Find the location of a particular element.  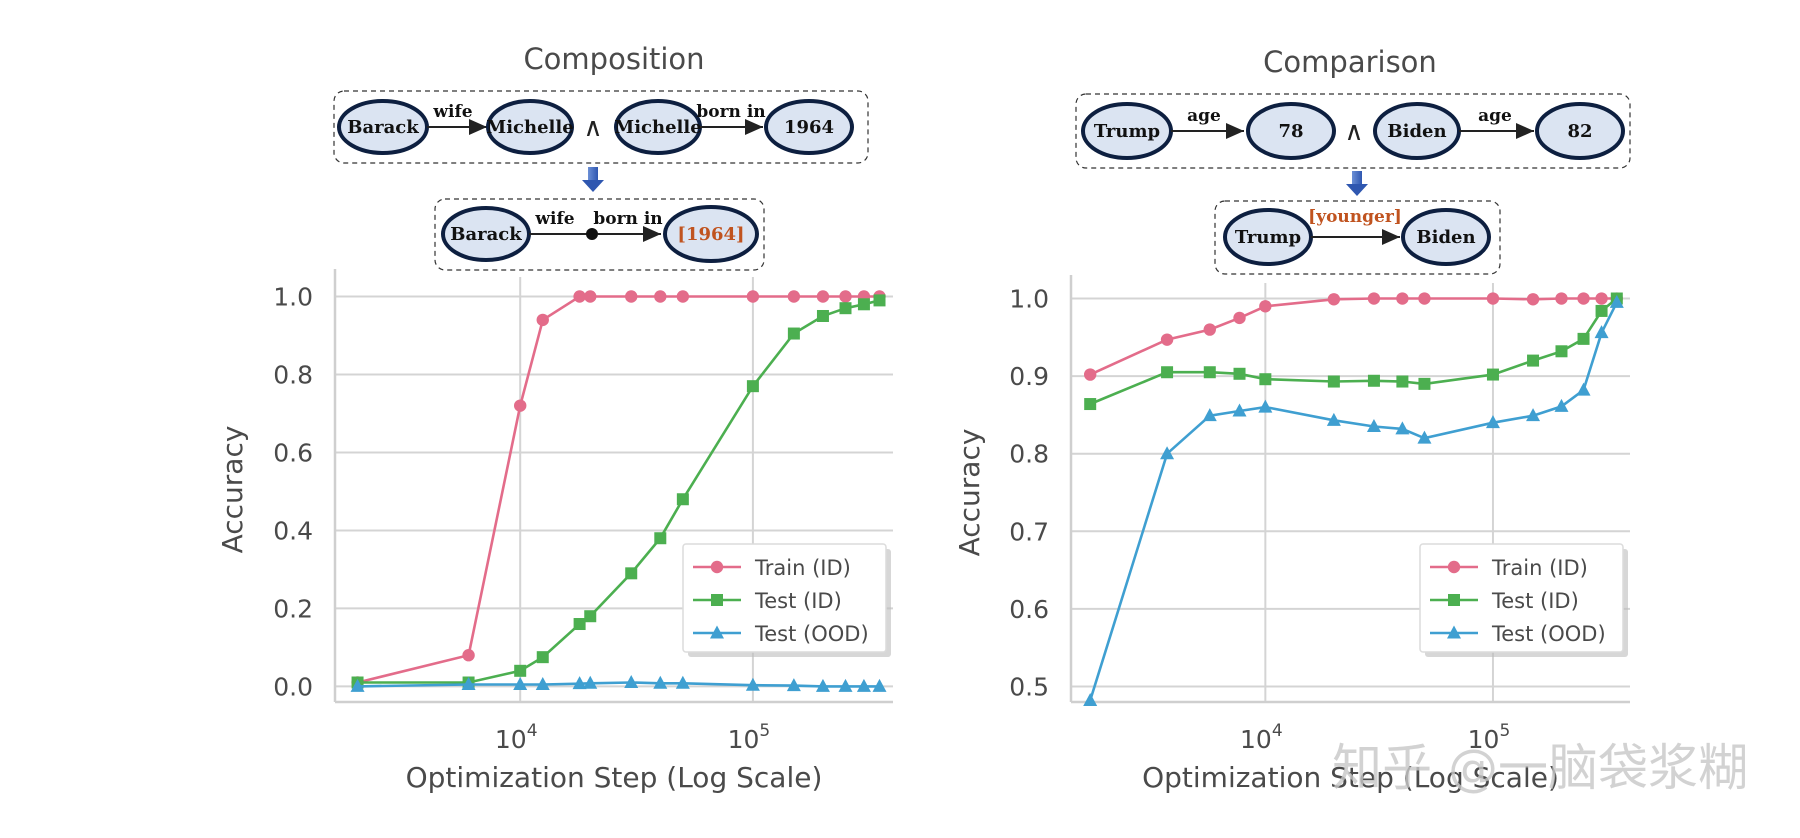

edge-born-in-label: born in is located at coordinates (730, 112).